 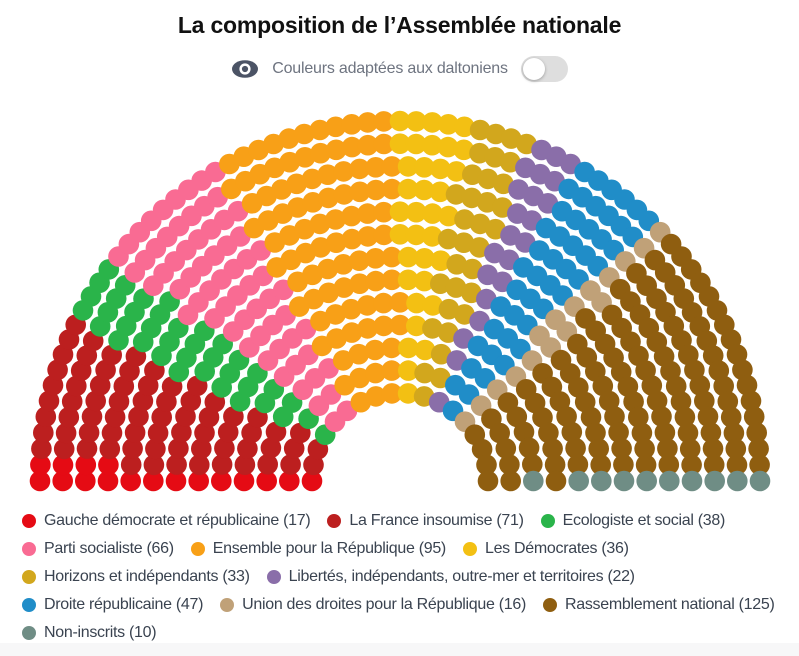 I want to click on colorblind-toggle, so click(x=544, y=69).